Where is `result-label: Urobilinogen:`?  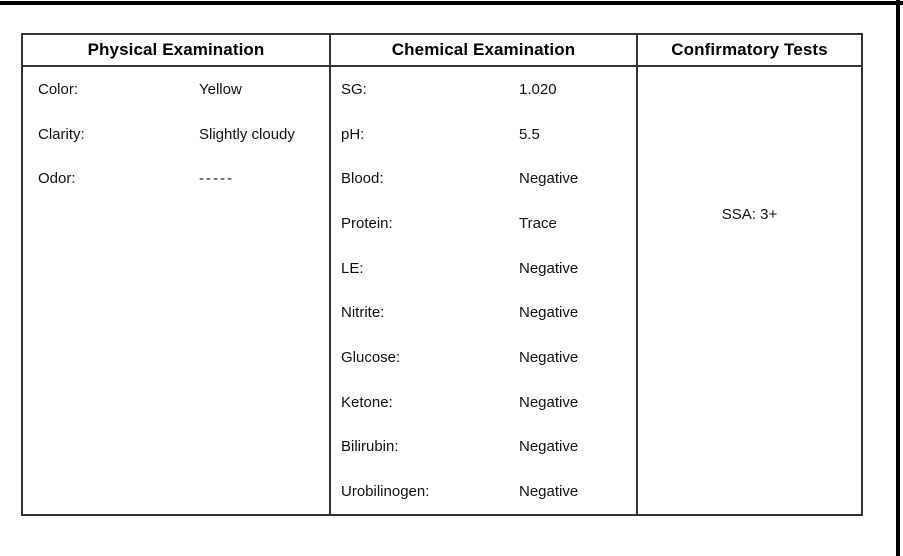
result-label: Urobilinogen: is located at coordinates (385, 492).